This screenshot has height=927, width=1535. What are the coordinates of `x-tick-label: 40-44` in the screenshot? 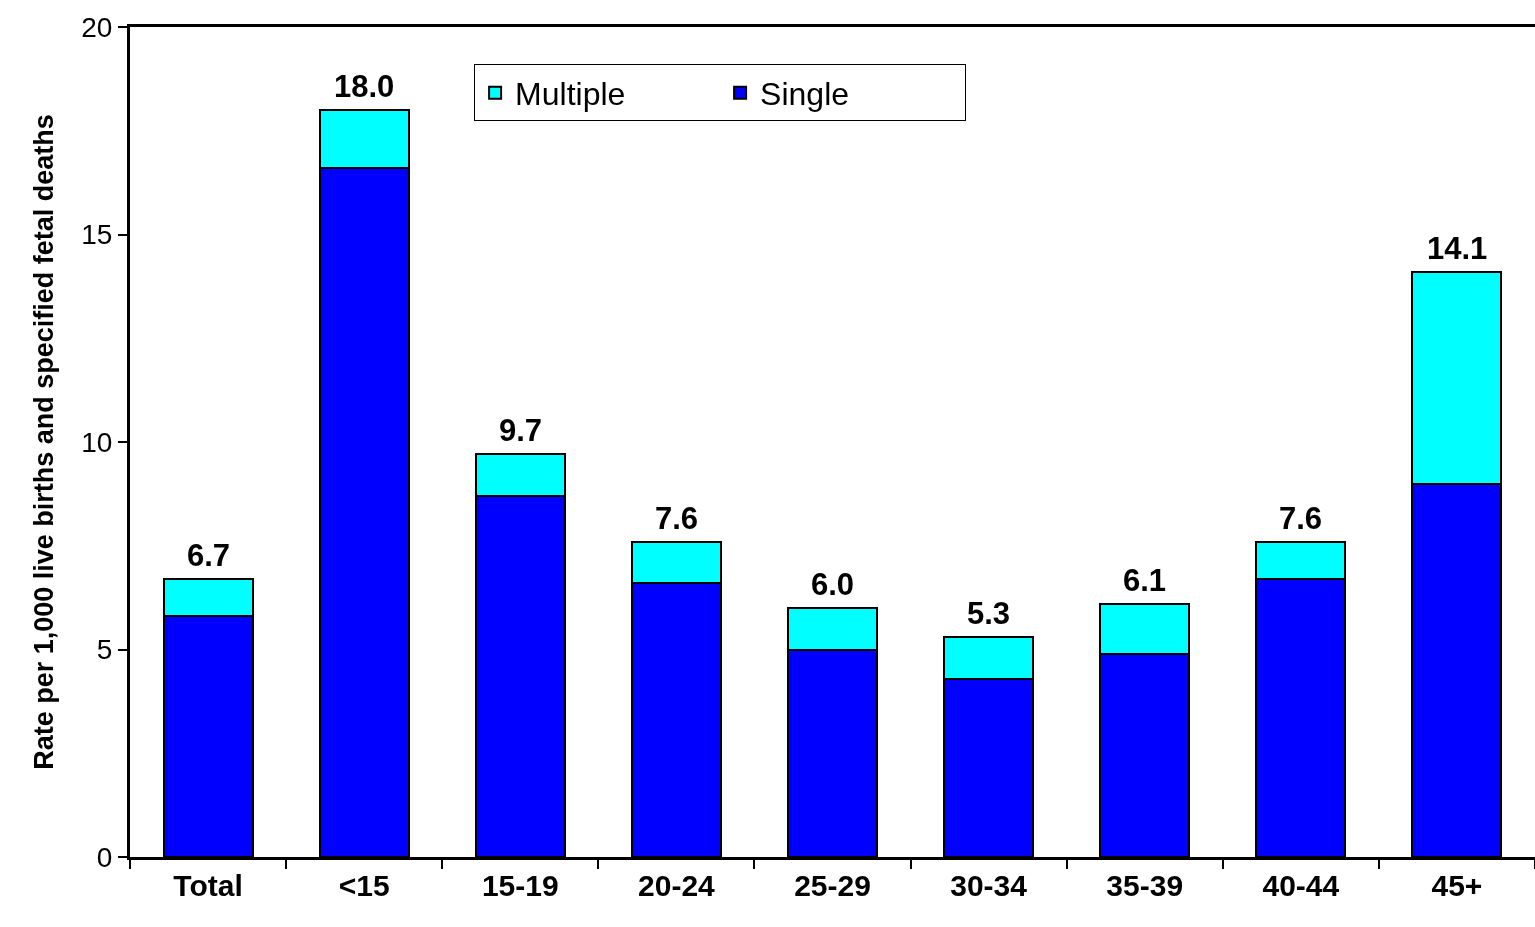 It's located at (1301, 885).